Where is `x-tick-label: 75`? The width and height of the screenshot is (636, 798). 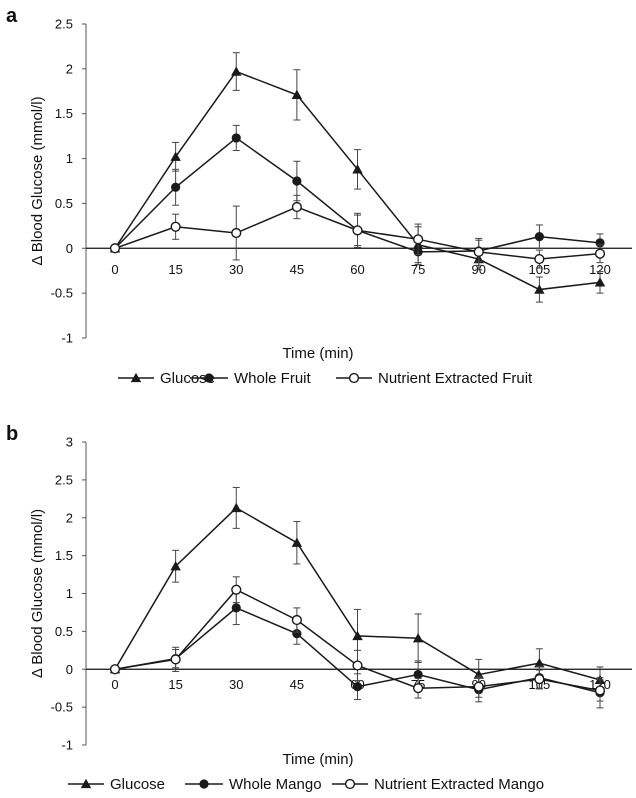
x-tick-label: 75 is located at coordinates (418, 269).